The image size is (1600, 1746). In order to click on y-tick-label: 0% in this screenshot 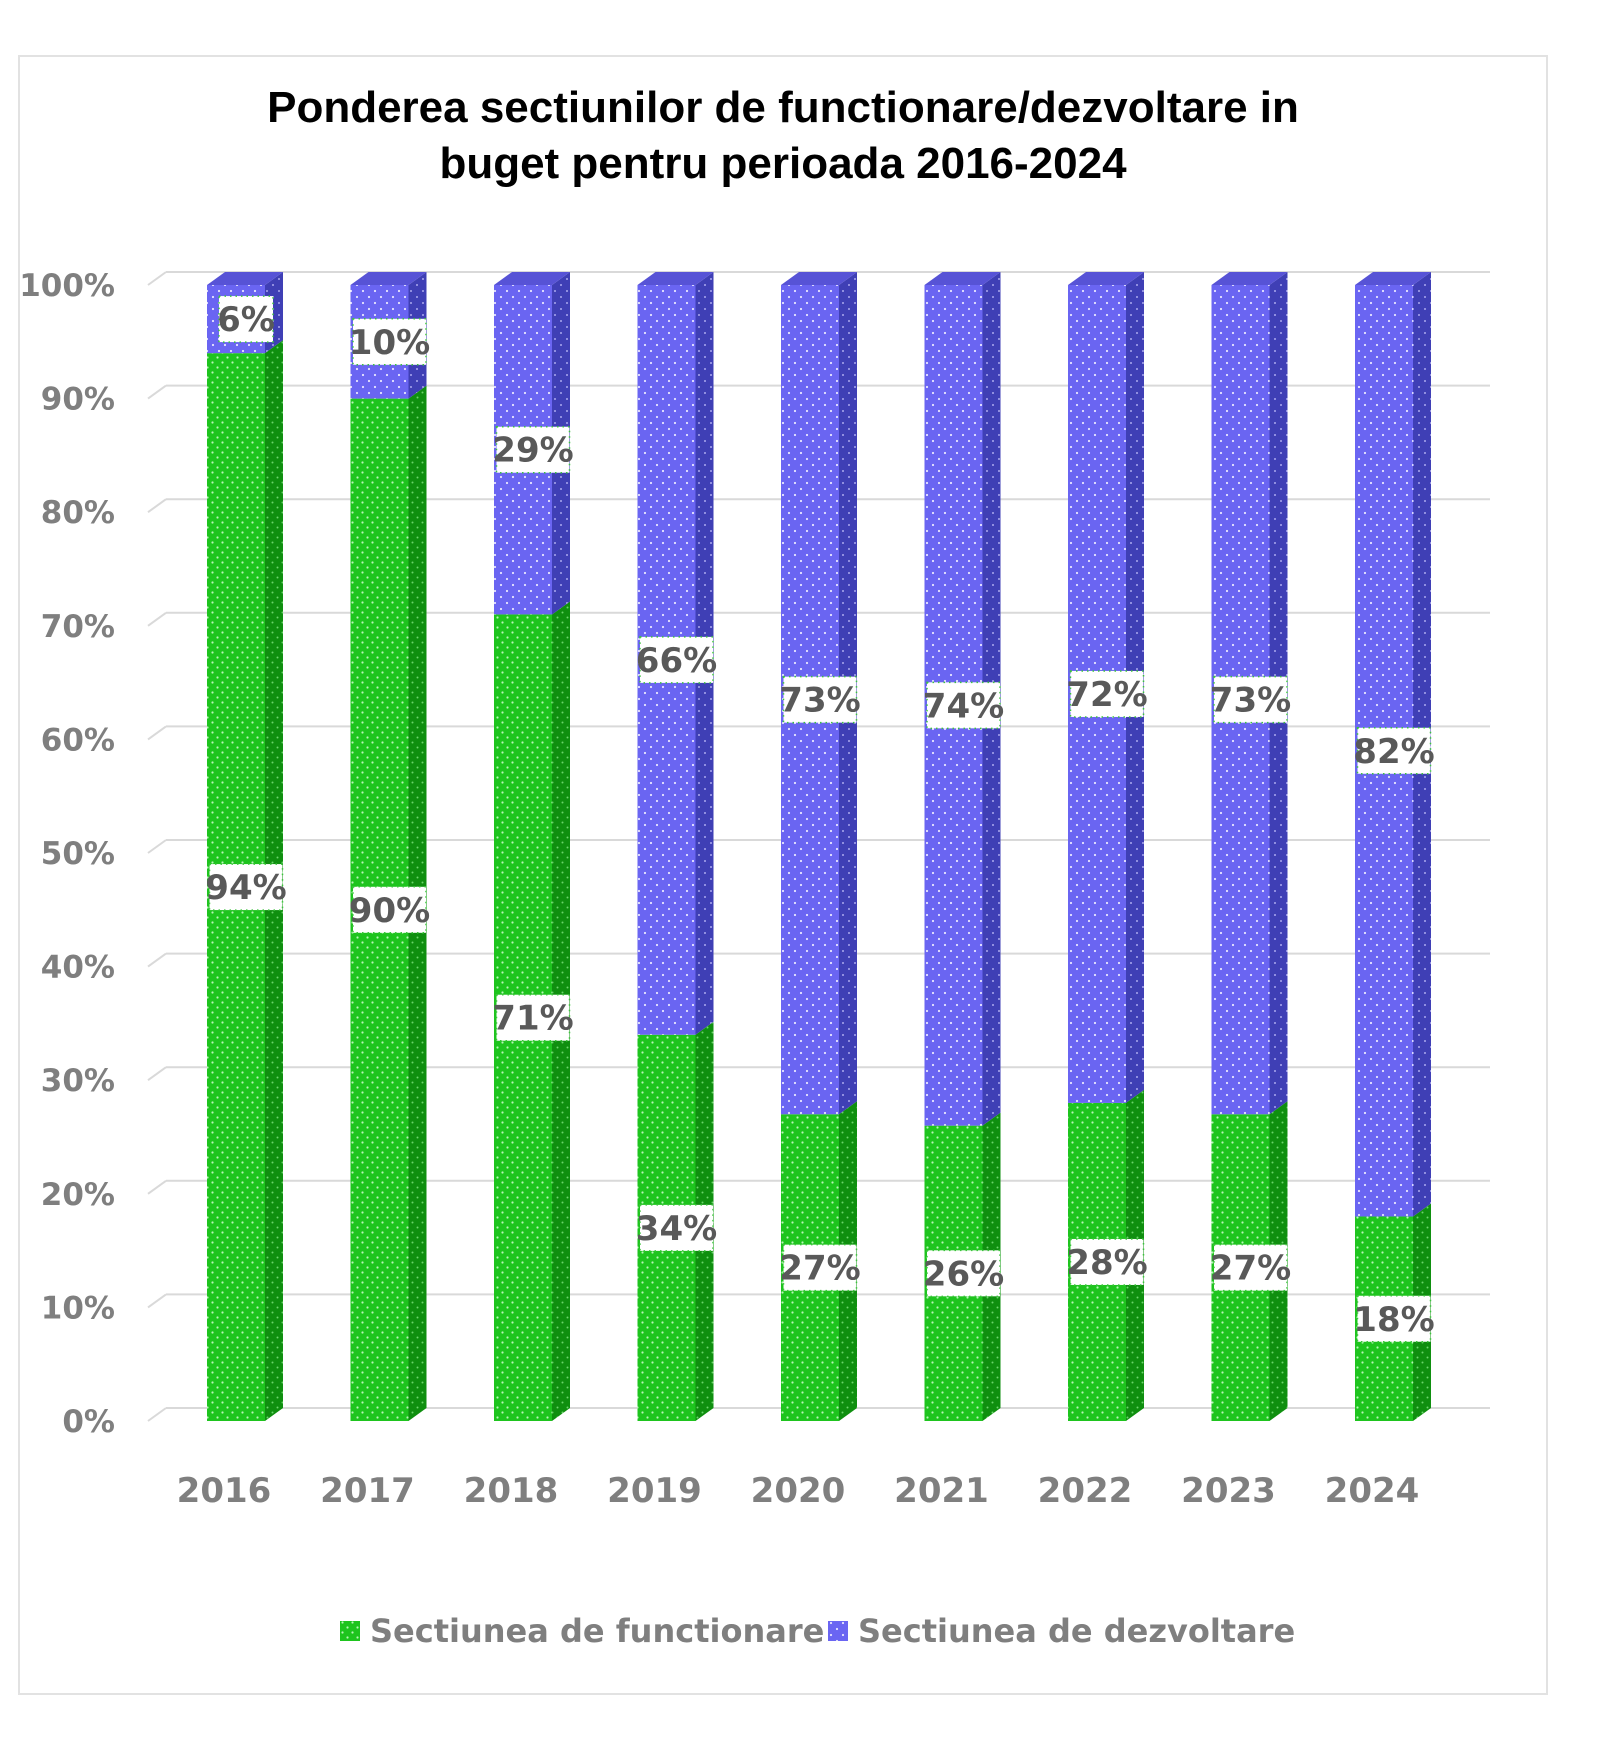, I will do `click(88, 1422)`.